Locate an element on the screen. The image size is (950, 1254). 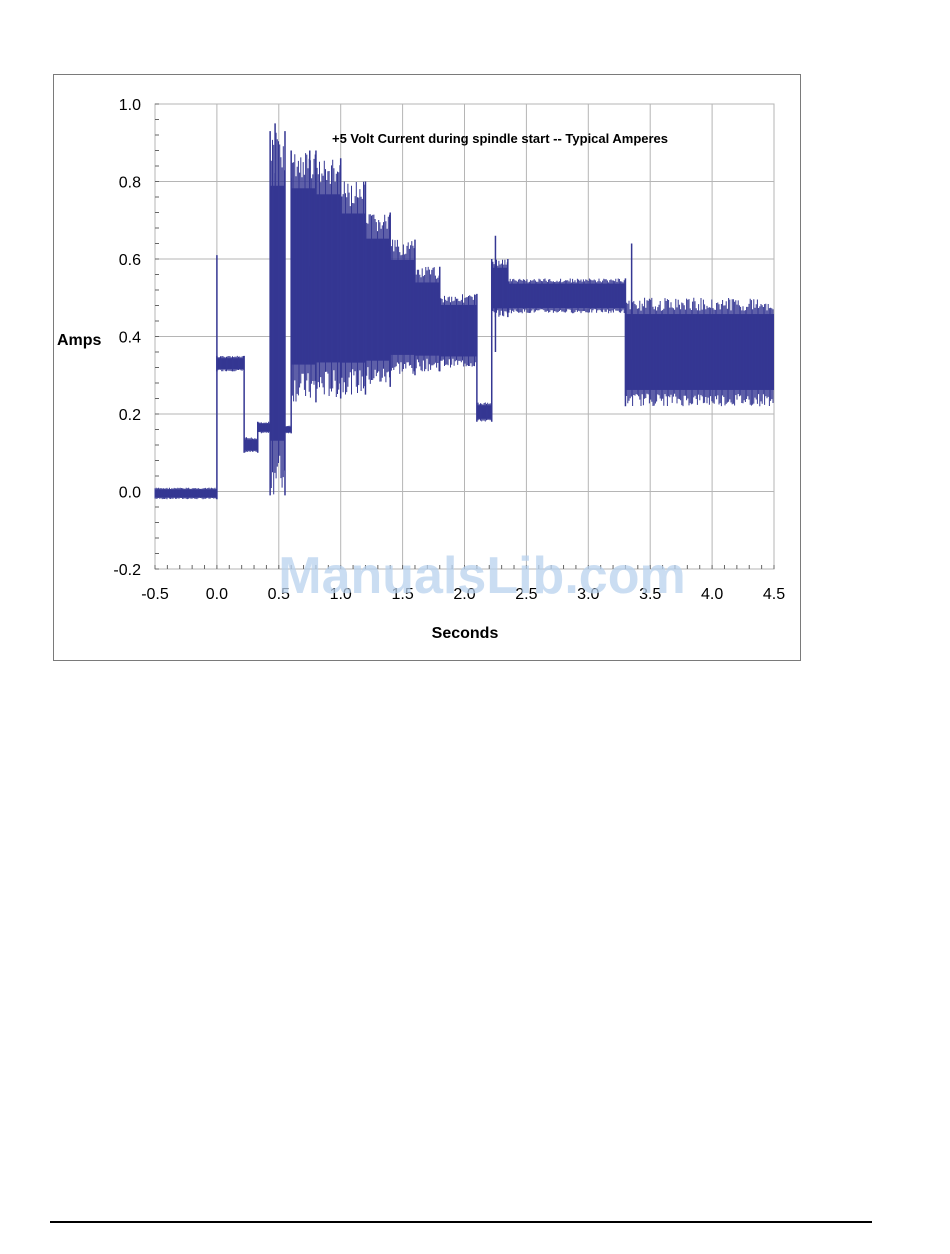
y-tick-label: -0.2 is located at coordinates (127, 570).